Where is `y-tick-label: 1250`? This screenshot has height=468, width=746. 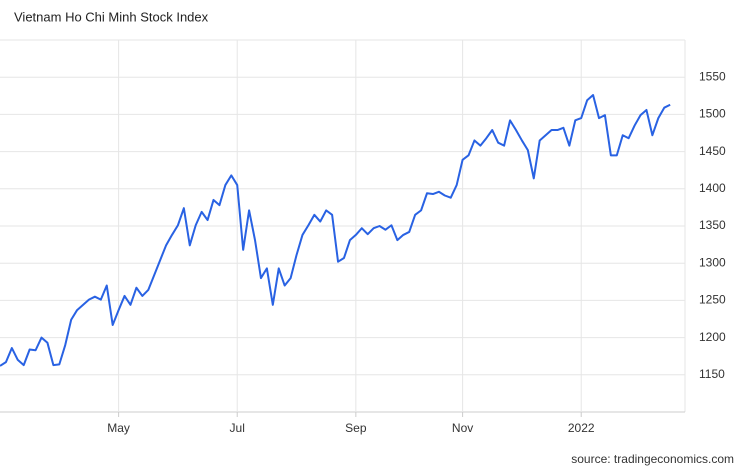
y-tick-label: 1250 is located at coordinates (712, 300).